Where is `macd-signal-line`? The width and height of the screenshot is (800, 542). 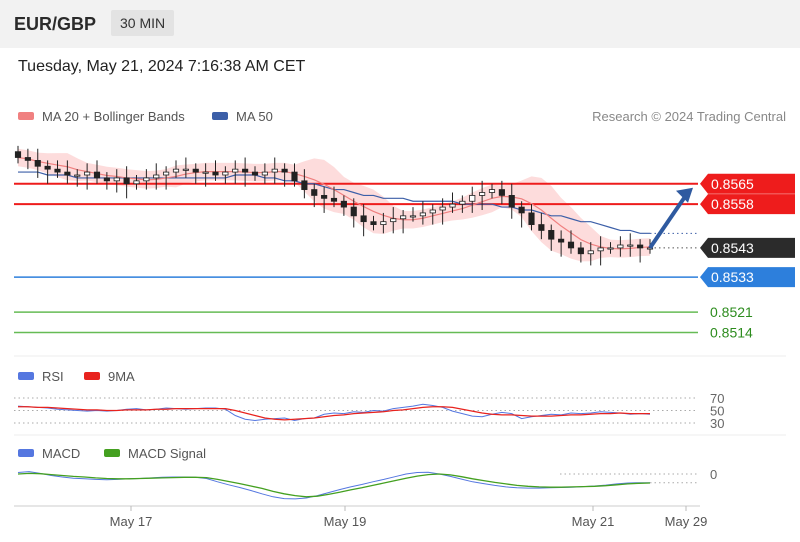 macd-signal-line is located at coordinates (334, 485).